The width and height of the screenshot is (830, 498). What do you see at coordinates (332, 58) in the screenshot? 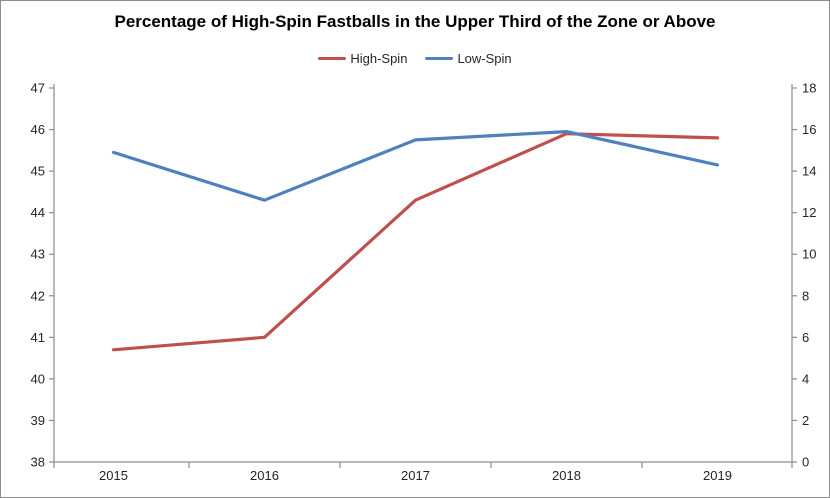
I see `high-spin-line-swatch` at bounding box center [332, 58].